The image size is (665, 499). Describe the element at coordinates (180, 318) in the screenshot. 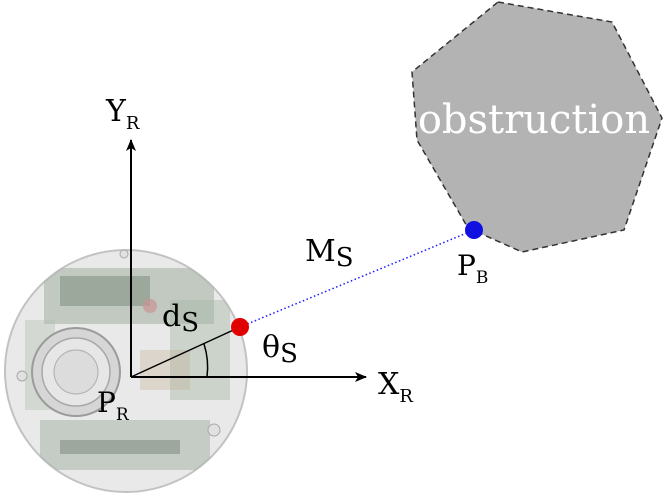

I see `sensor-distance-label: dS` at that location.